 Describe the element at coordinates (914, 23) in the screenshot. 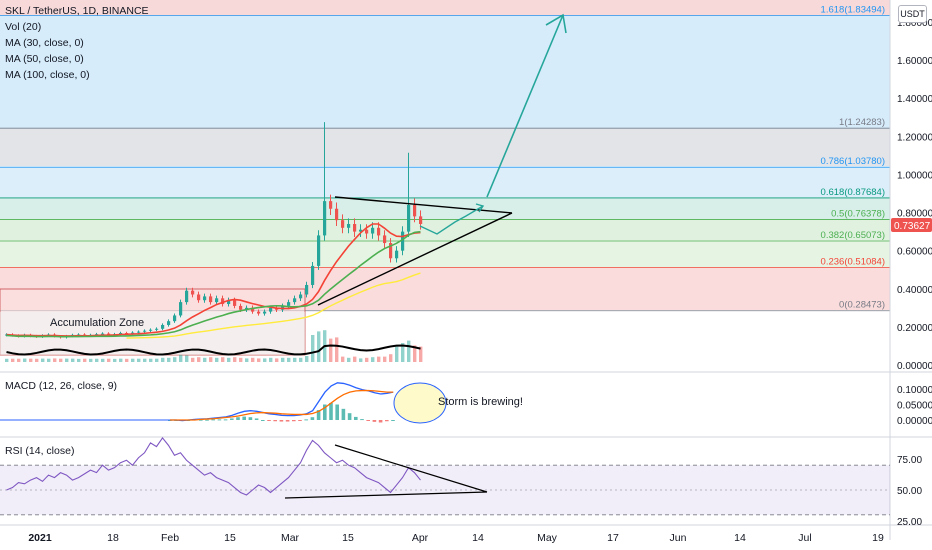

I see `price-tick-label: 1.80000` at that location.